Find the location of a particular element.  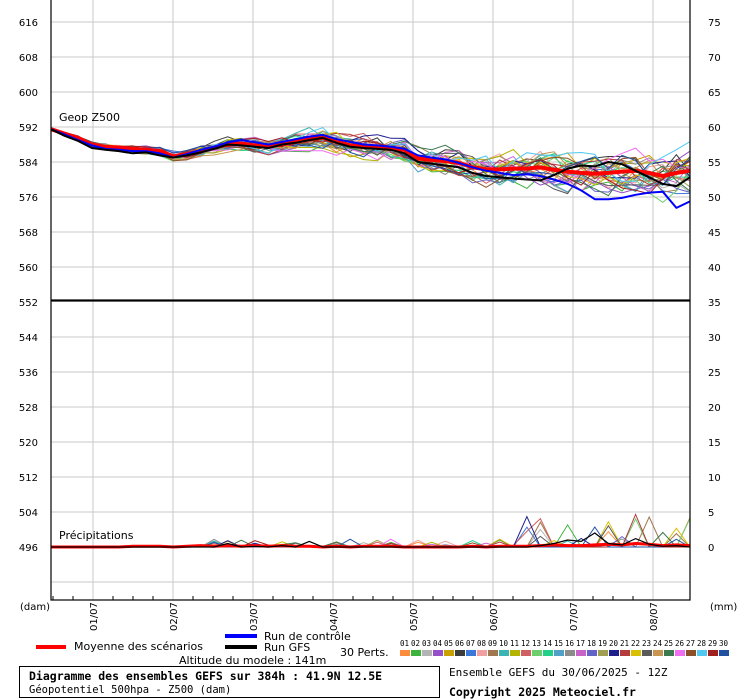

perturbation-number: 29 is located at coordinates (713, 643).